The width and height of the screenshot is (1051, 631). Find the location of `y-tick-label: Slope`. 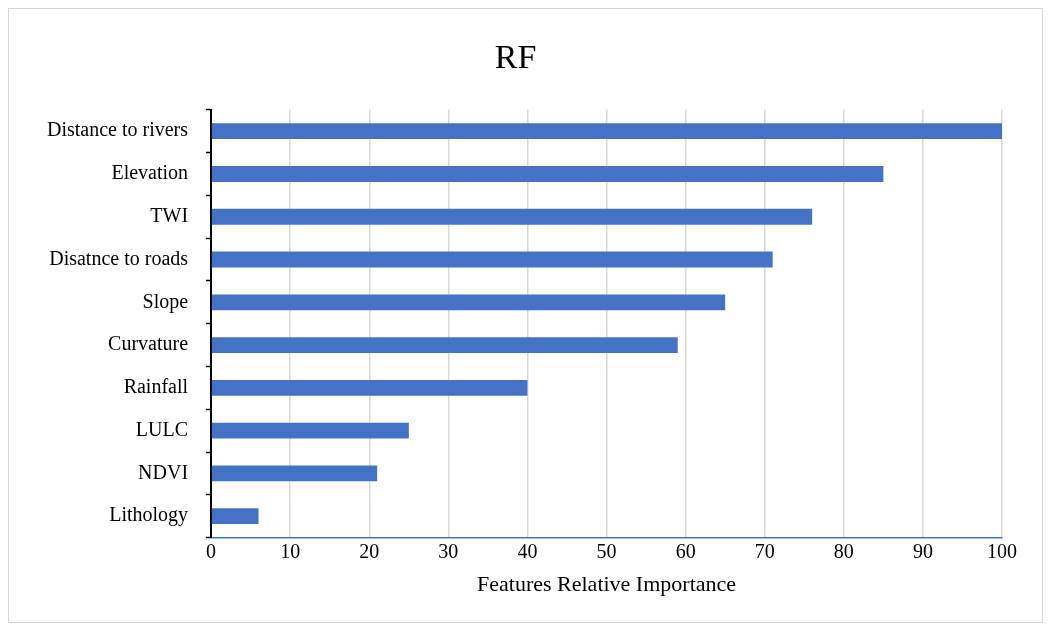

y-tick-label: Slope is located at coordinates (165, 301).